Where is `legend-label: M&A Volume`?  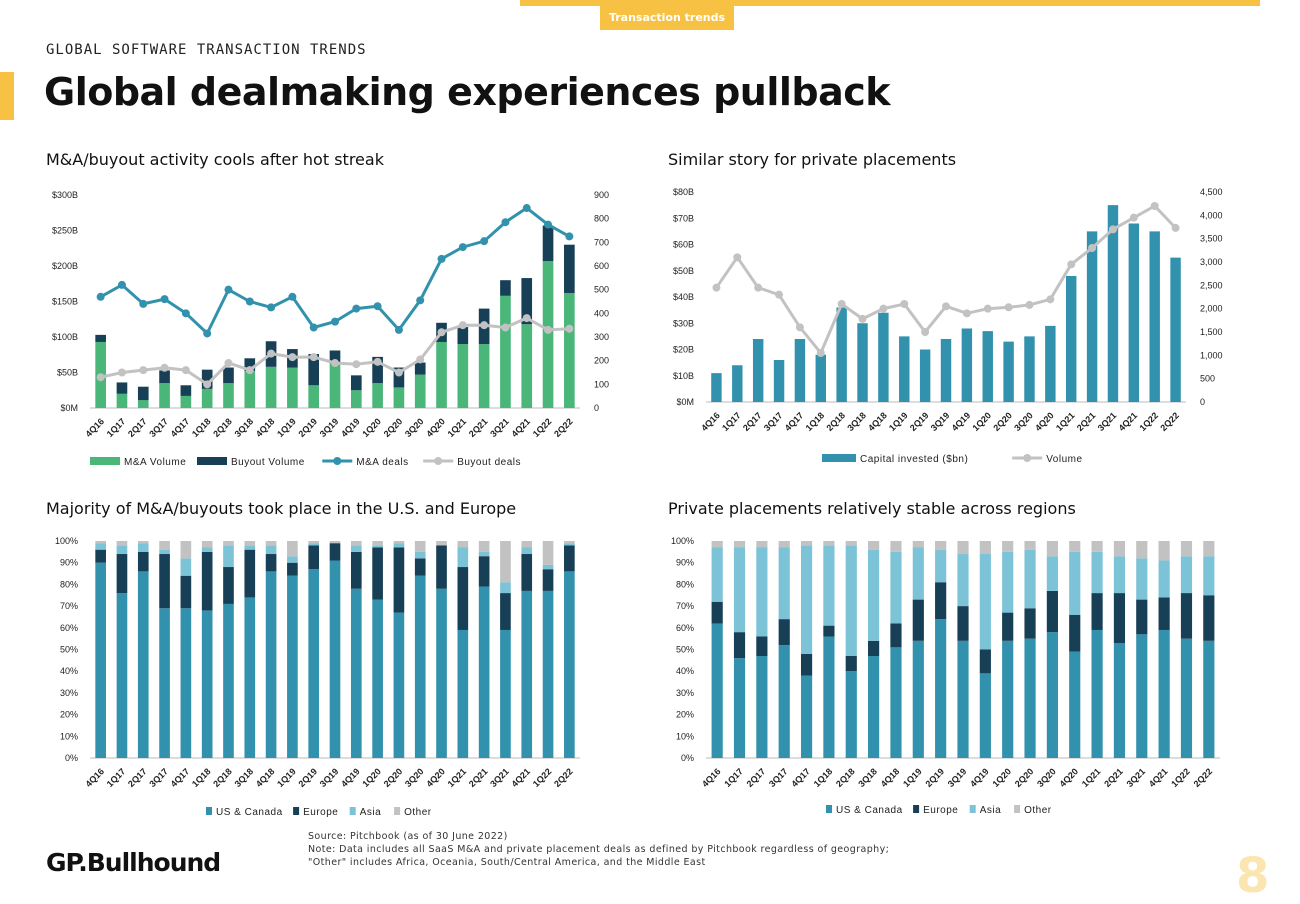
legend-label: M&A Volume is located at coordinates (155, 462).